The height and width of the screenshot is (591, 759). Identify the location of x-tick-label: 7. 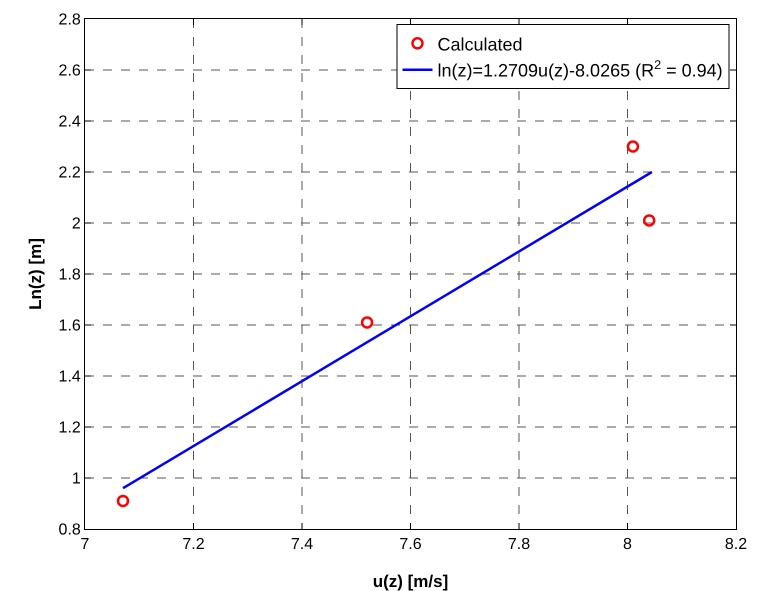
(85, 545).